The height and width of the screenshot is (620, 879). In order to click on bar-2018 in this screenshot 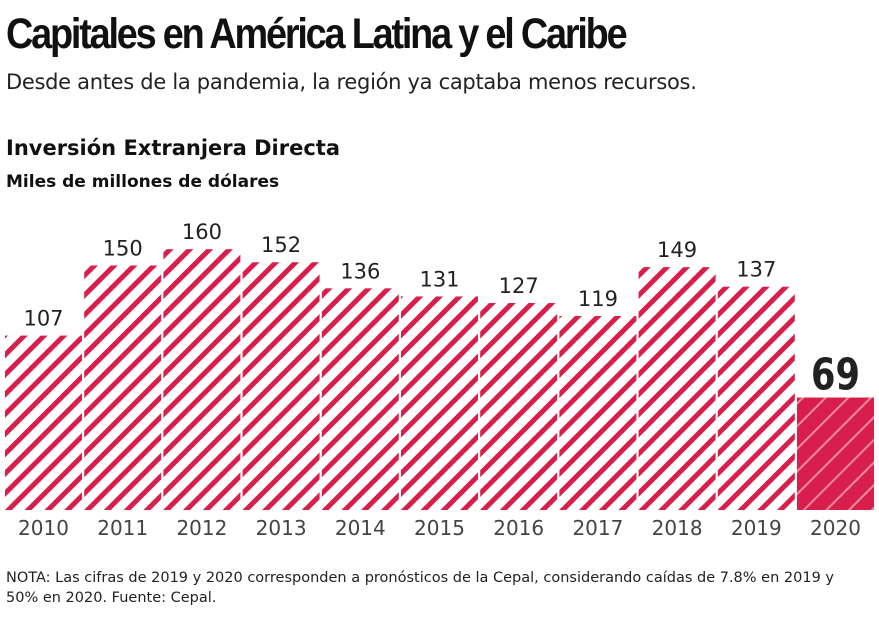, I will do `click(677, 388)`.